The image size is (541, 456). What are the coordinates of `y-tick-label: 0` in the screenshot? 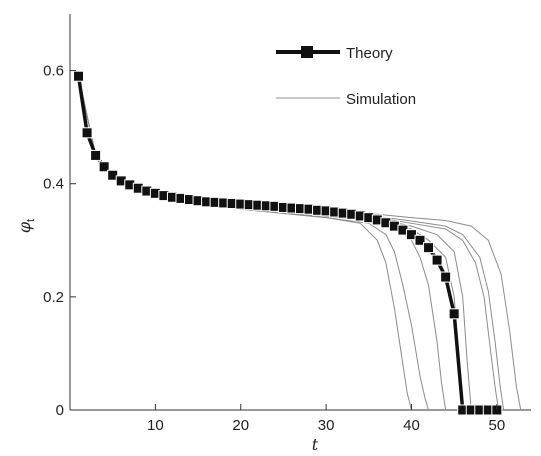 It's located at (60, 410).